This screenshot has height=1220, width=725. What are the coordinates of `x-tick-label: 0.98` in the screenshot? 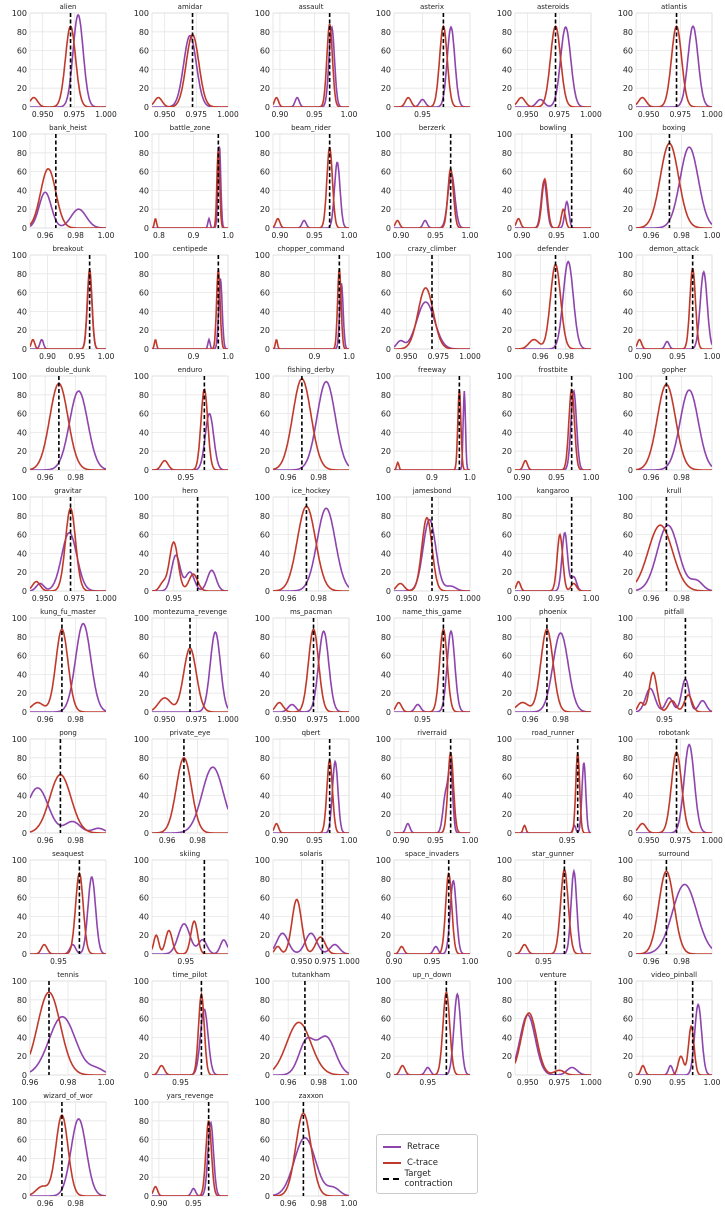 It's located at (68, 1082).